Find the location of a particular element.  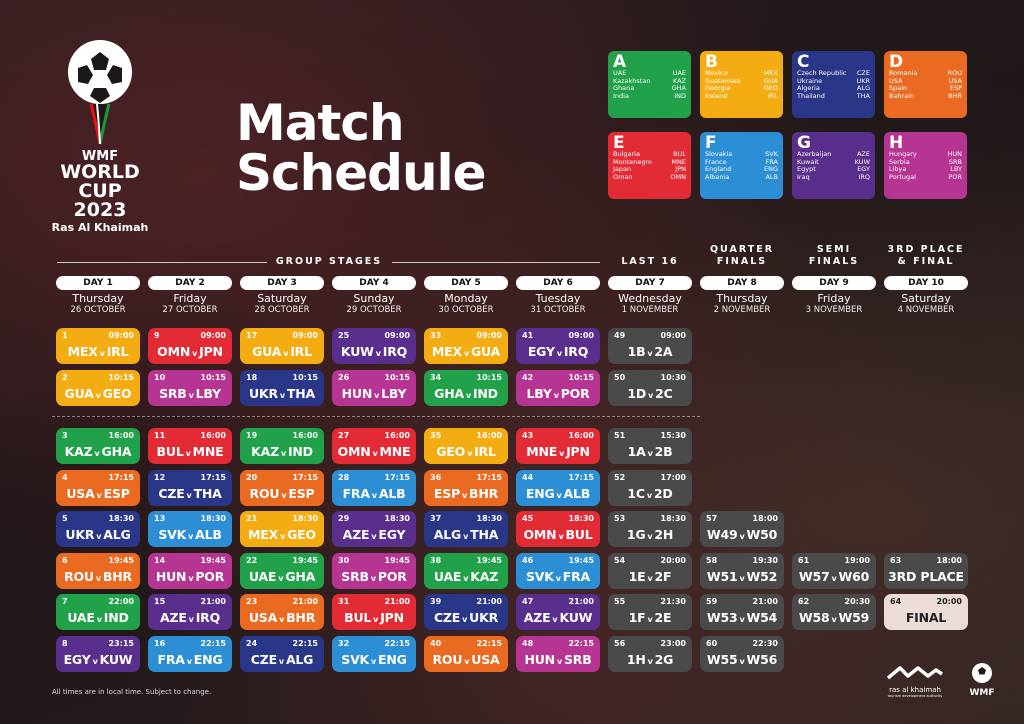

team-name: Mexico is located at coordinates (716, 73).